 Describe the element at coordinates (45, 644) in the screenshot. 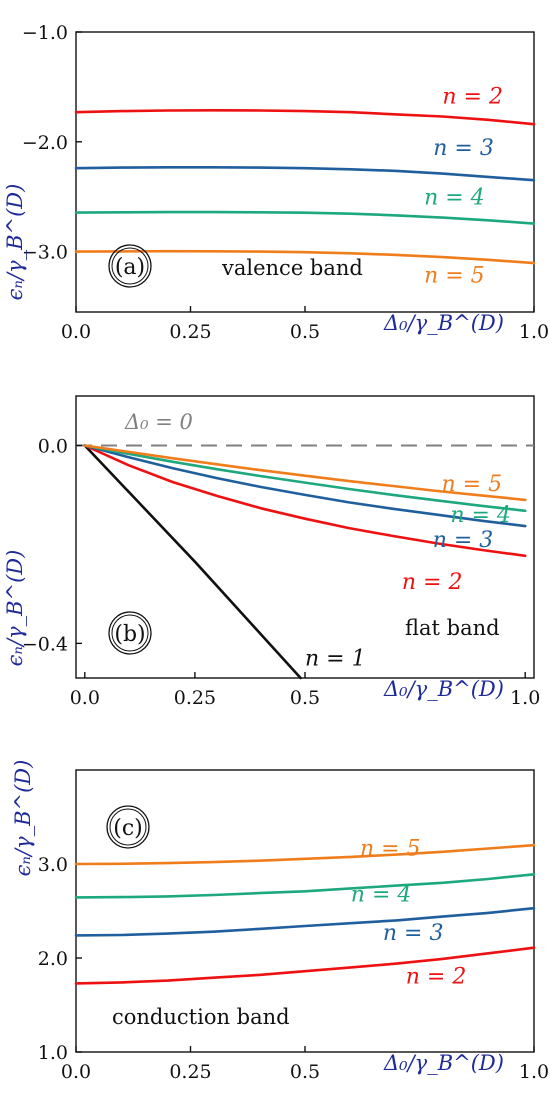

I see `y-tick-label: −0.4` at that location.